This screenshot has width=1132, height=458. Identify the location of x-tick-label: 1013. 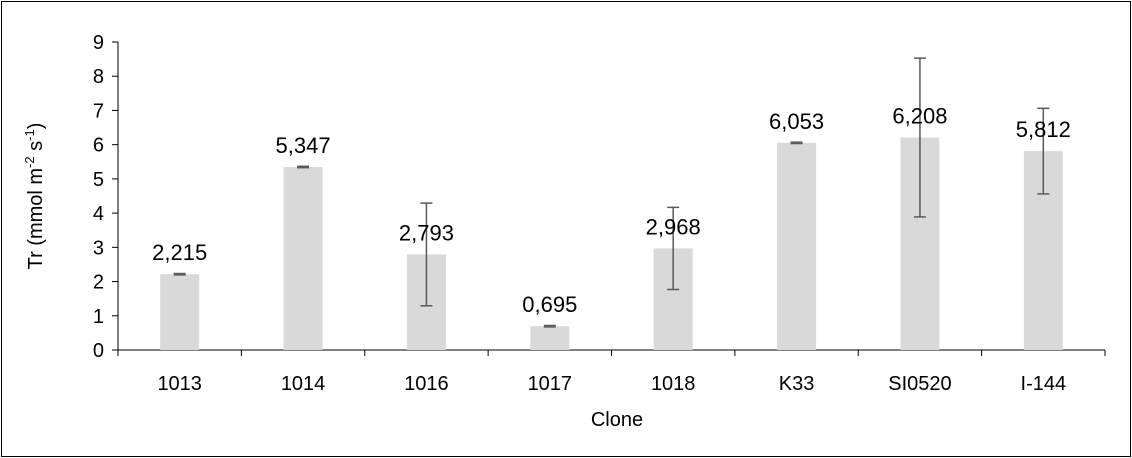
(179, 384).